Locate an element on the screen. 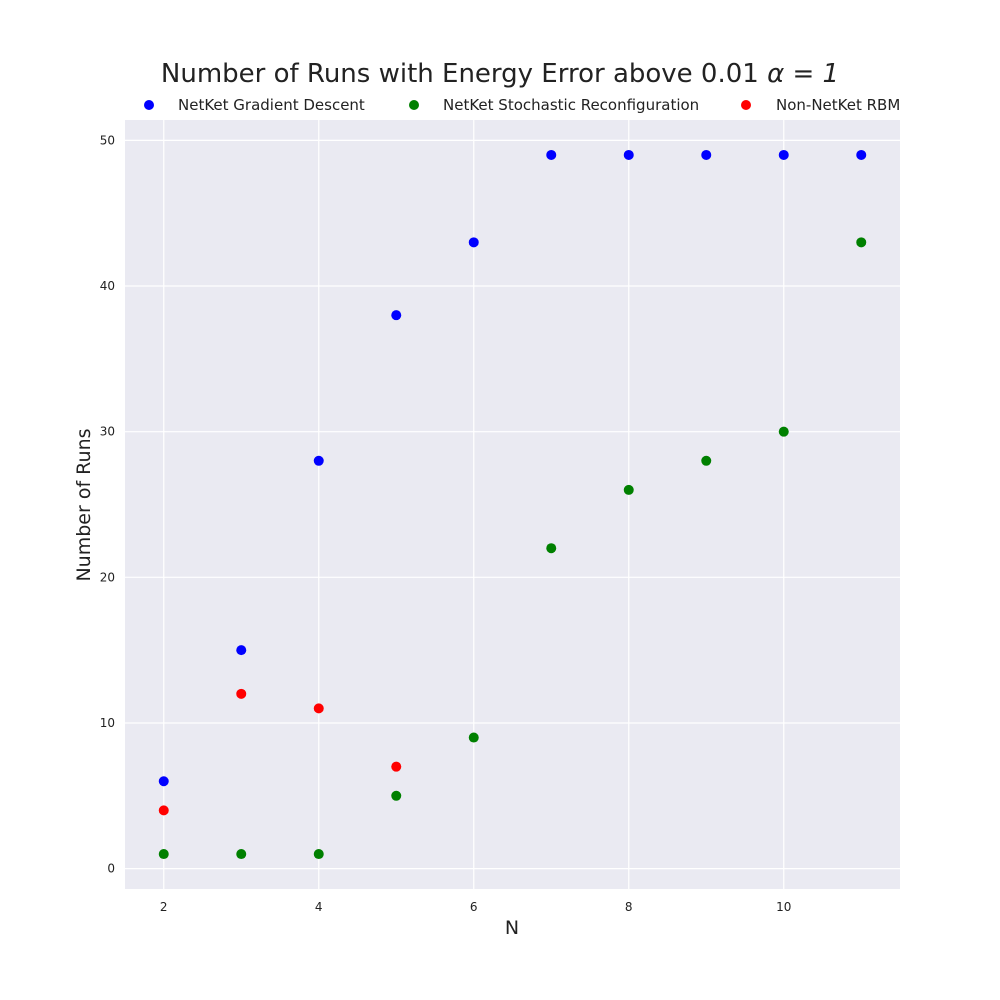 This screenshot has width=1000, height=1000. x-tick-label: 4 is located at coordinates (319, 907).